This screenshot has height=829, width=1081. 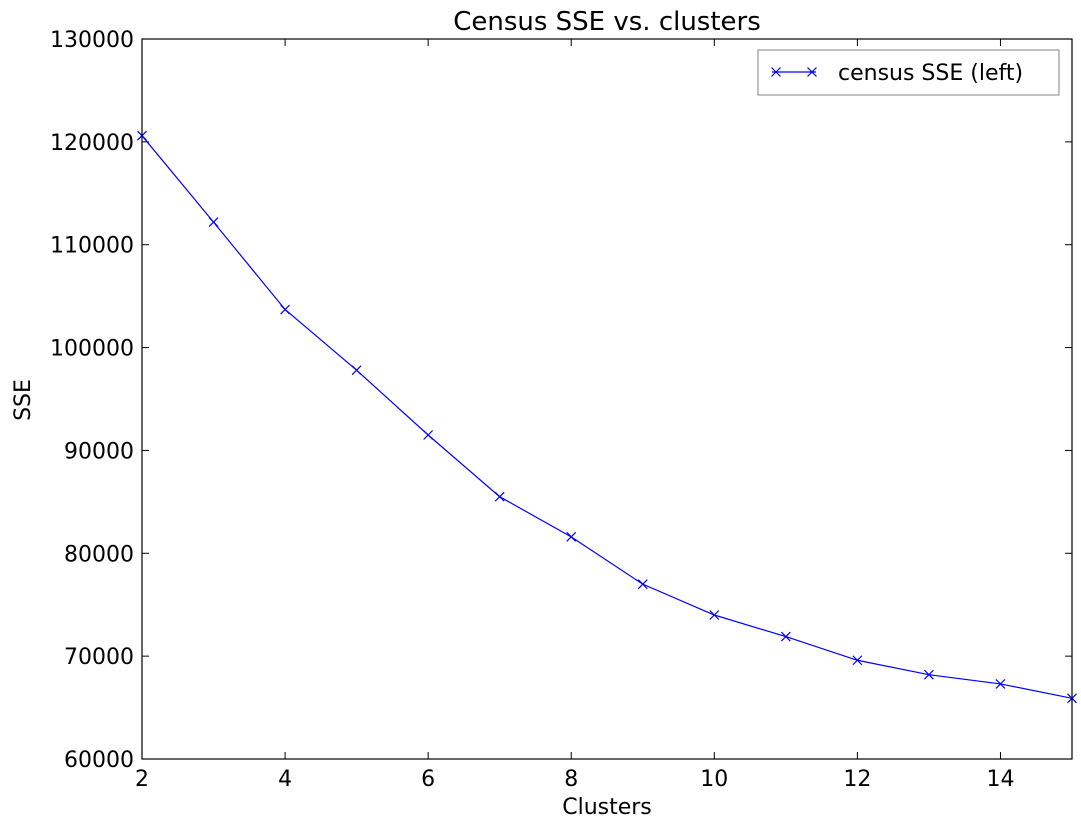 I want to click on legend-label: census SSE (left), so click(x=930, y=73).